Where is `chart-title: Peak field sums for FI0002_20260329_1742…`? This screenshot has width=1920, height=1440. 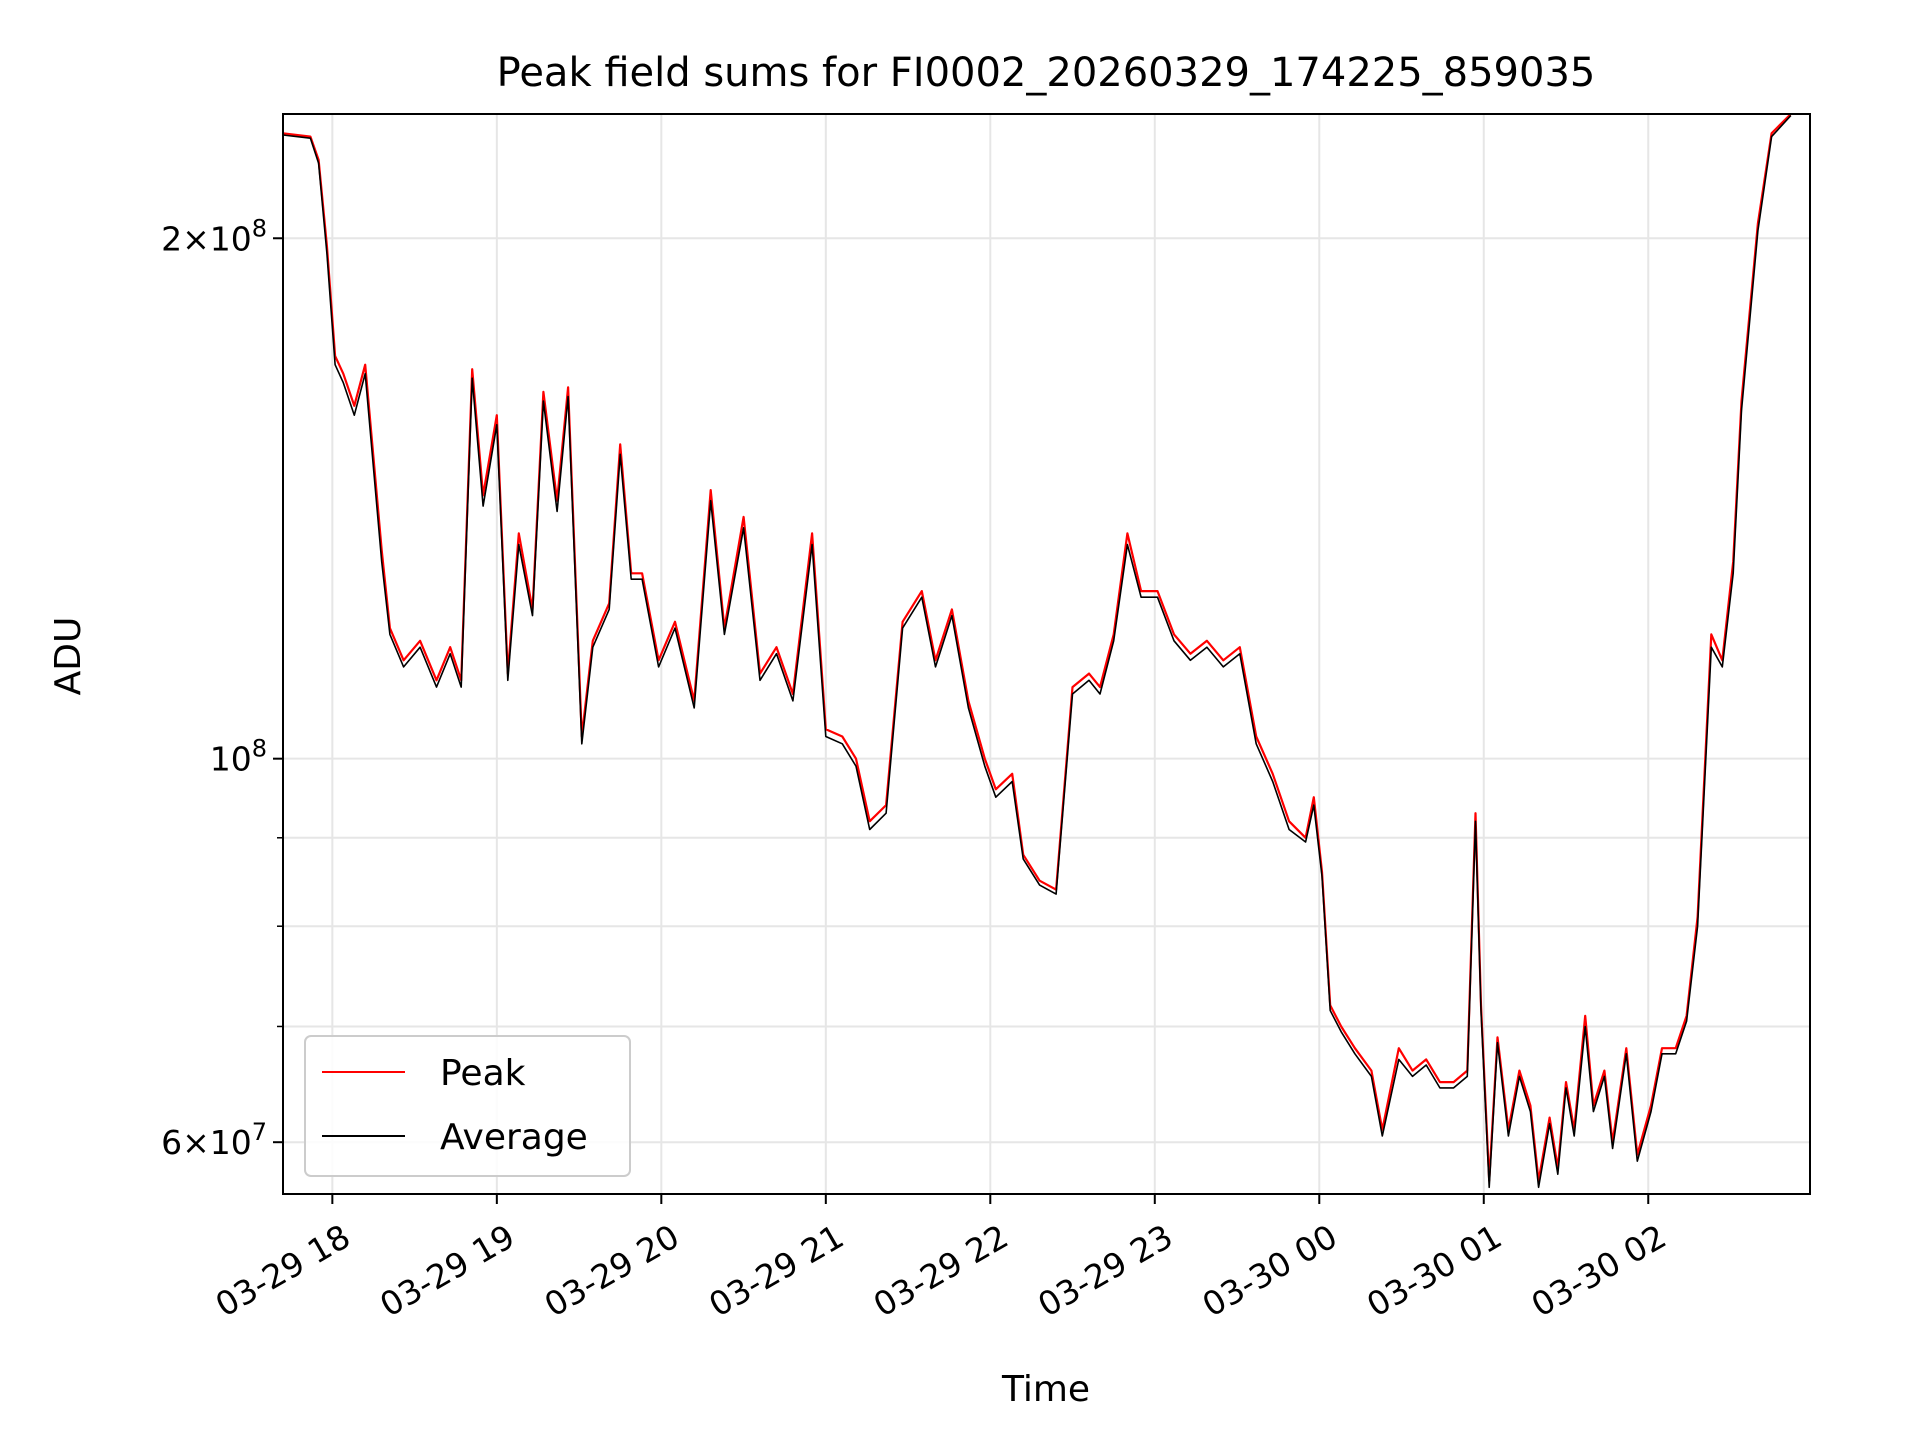 chart-title: Peak field sums for FI0002_20260329_1742… is located at coordinates (1046, 73).